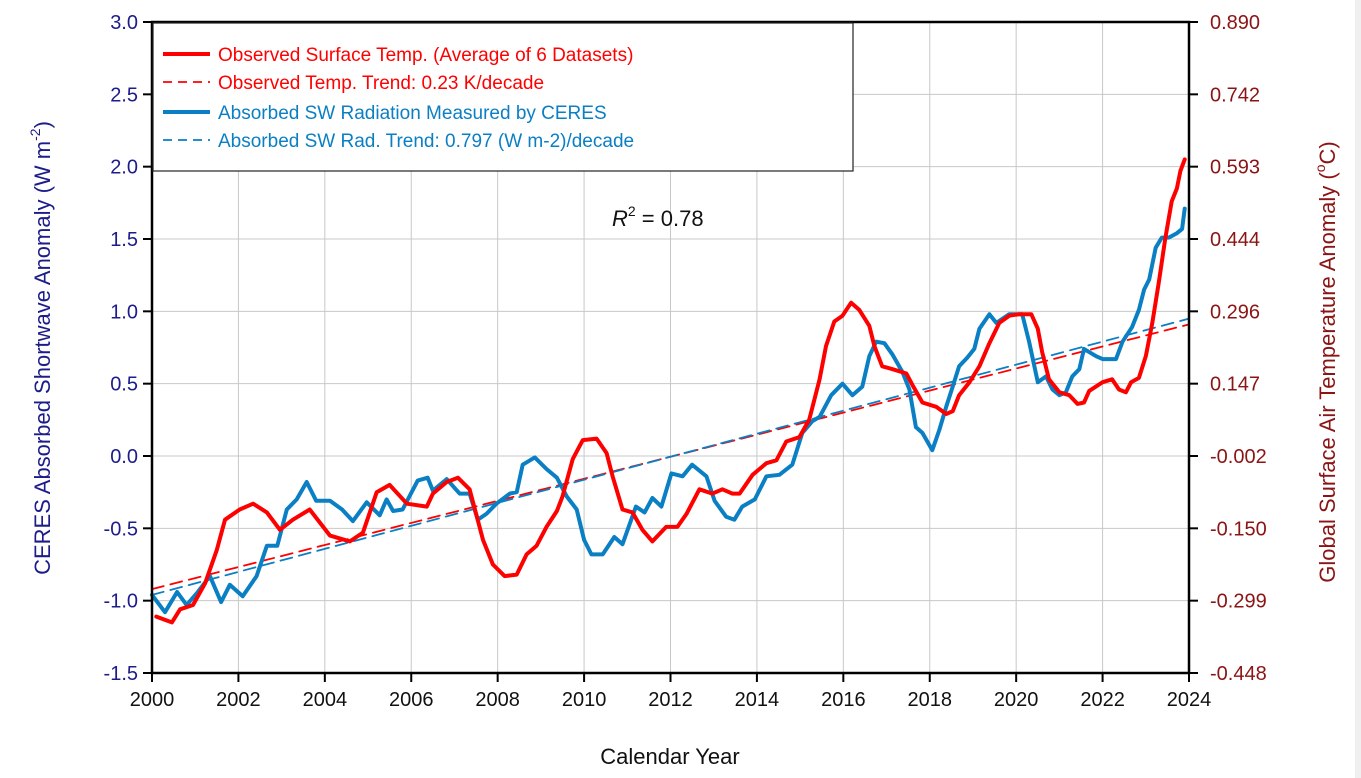 The image size is (1361, 778). I want to click on x-axis-title: Calendar Year, so click(669, 756).